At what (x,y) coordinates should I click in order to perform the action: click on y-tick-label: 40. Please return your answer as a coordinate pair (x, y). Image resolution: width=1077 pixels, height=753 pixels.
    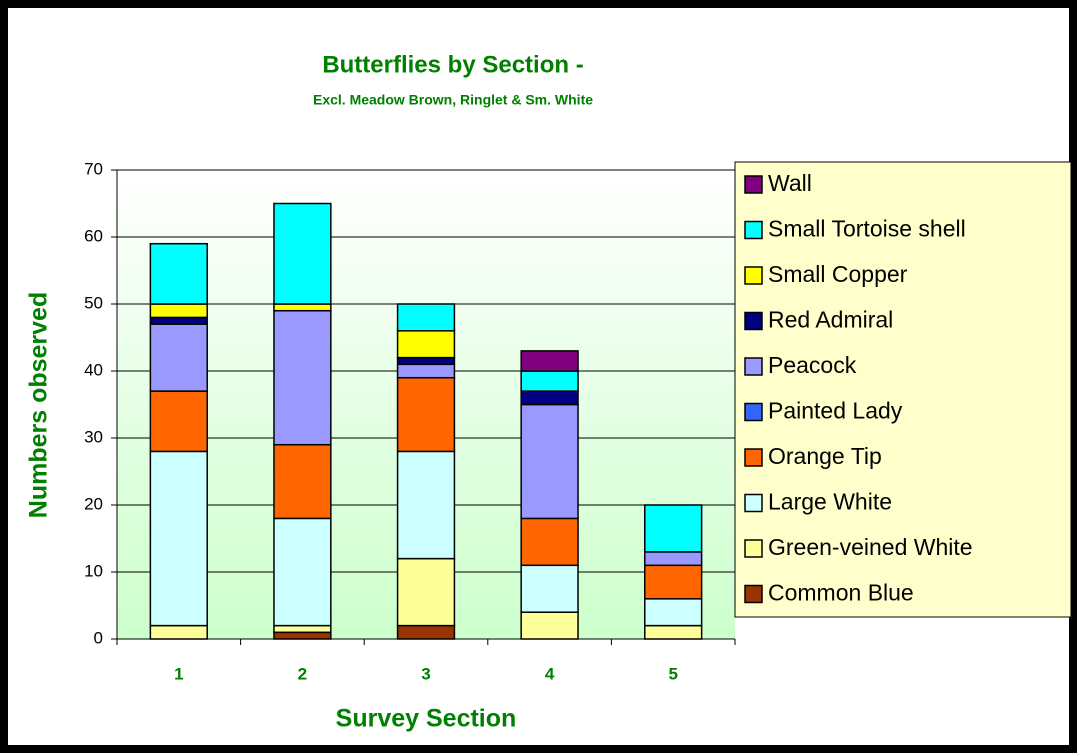
    Looking at the image, I should click on (93, 369).